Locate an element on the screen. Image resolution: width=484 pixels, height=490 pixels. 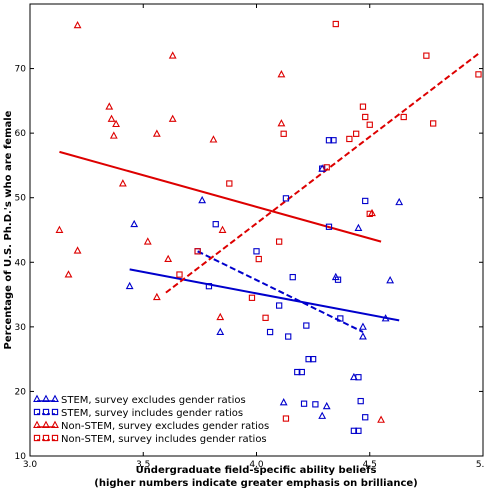
x-tick-label-1: 3.5 is located at coordinates (143, 465).